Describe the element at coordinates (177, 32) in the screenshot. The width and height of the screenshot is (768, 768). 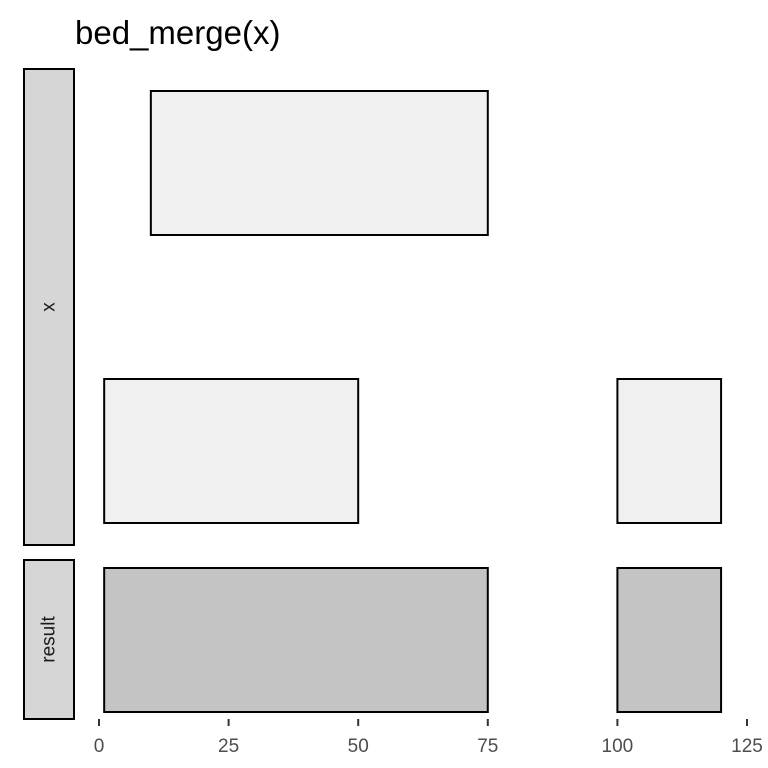
I see `chart-title: bed_merge(x)` at that location.